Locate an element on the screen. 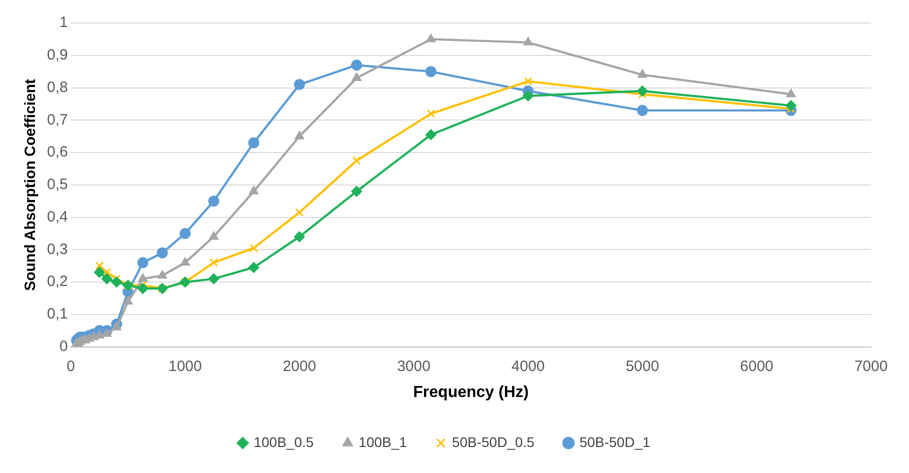 This screenshot has width=909, height=473. y-tick-label: 0,7 is located at coordinates (57, 119).